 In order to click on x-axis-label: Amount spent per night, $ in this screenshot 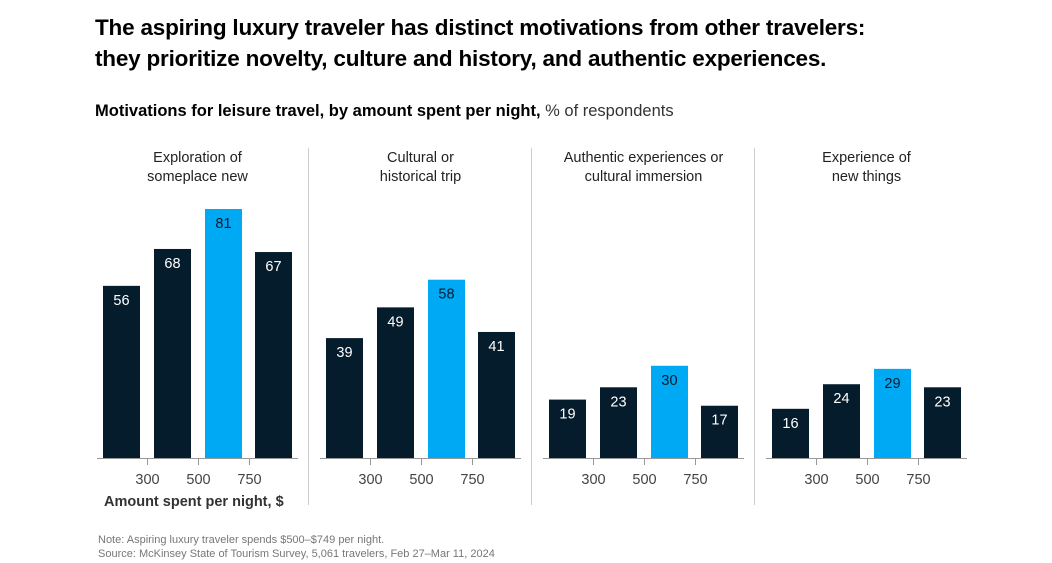, I will do `click(194, 502)`.